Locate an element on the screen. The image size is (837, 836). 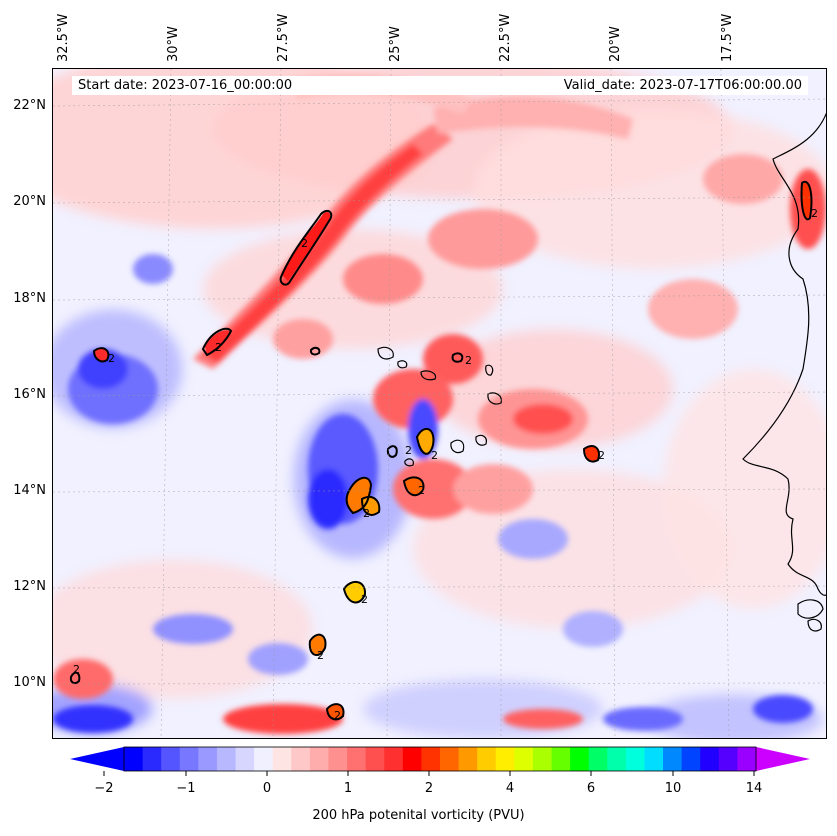
latitude-label: 10°N is located at coordinates (29, 682).